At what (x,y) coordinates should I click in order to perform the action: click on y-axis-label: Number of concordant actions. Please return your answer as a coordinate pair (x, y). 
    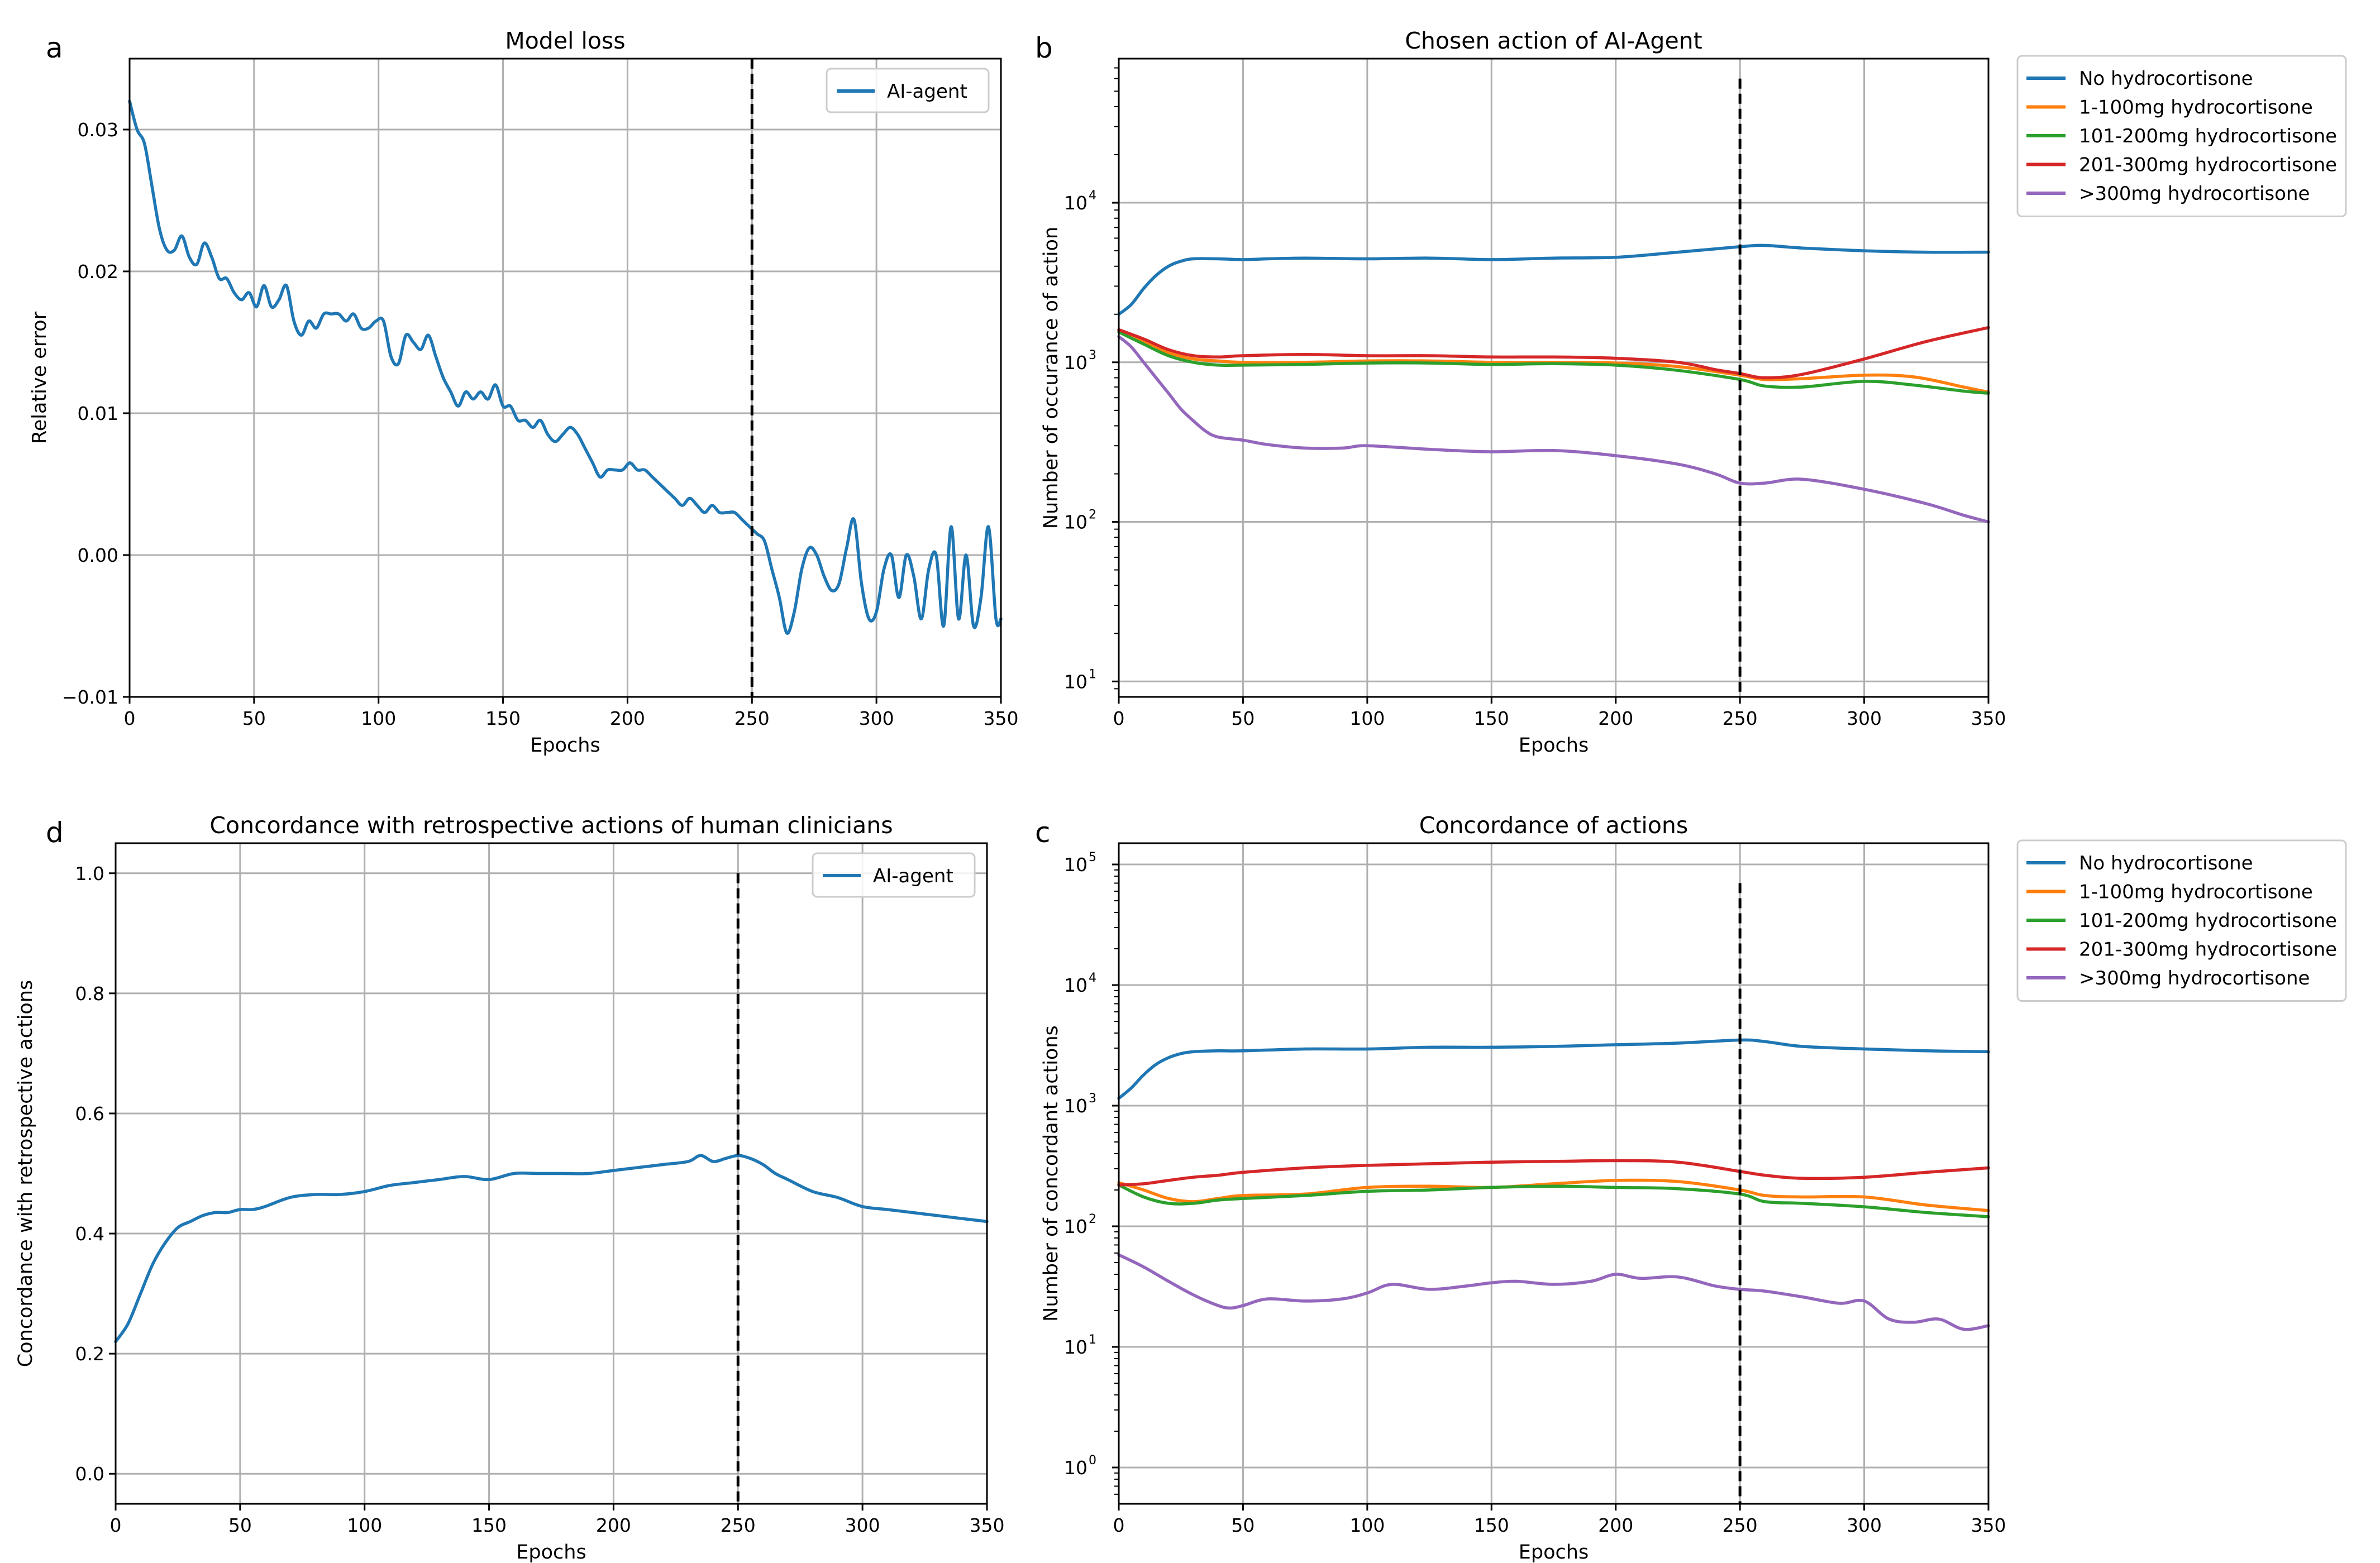
    Looking at the image, I should click on (1051, 1173).